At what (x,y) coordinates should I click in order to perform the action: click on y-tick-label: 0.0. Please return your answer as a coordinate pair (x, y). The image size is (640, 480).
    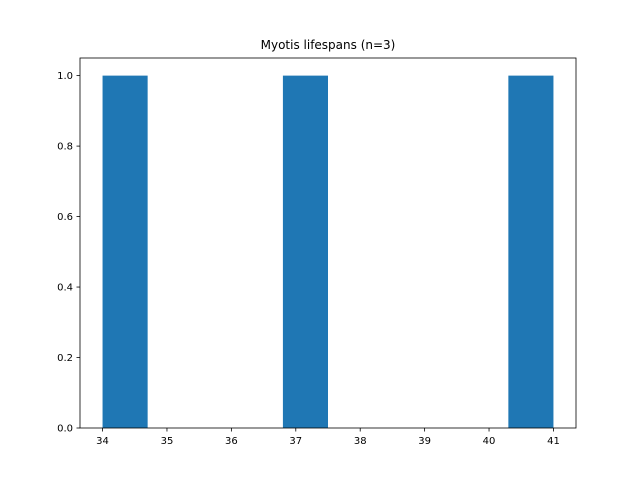
    Looking at the image, I should click on (65, 429).